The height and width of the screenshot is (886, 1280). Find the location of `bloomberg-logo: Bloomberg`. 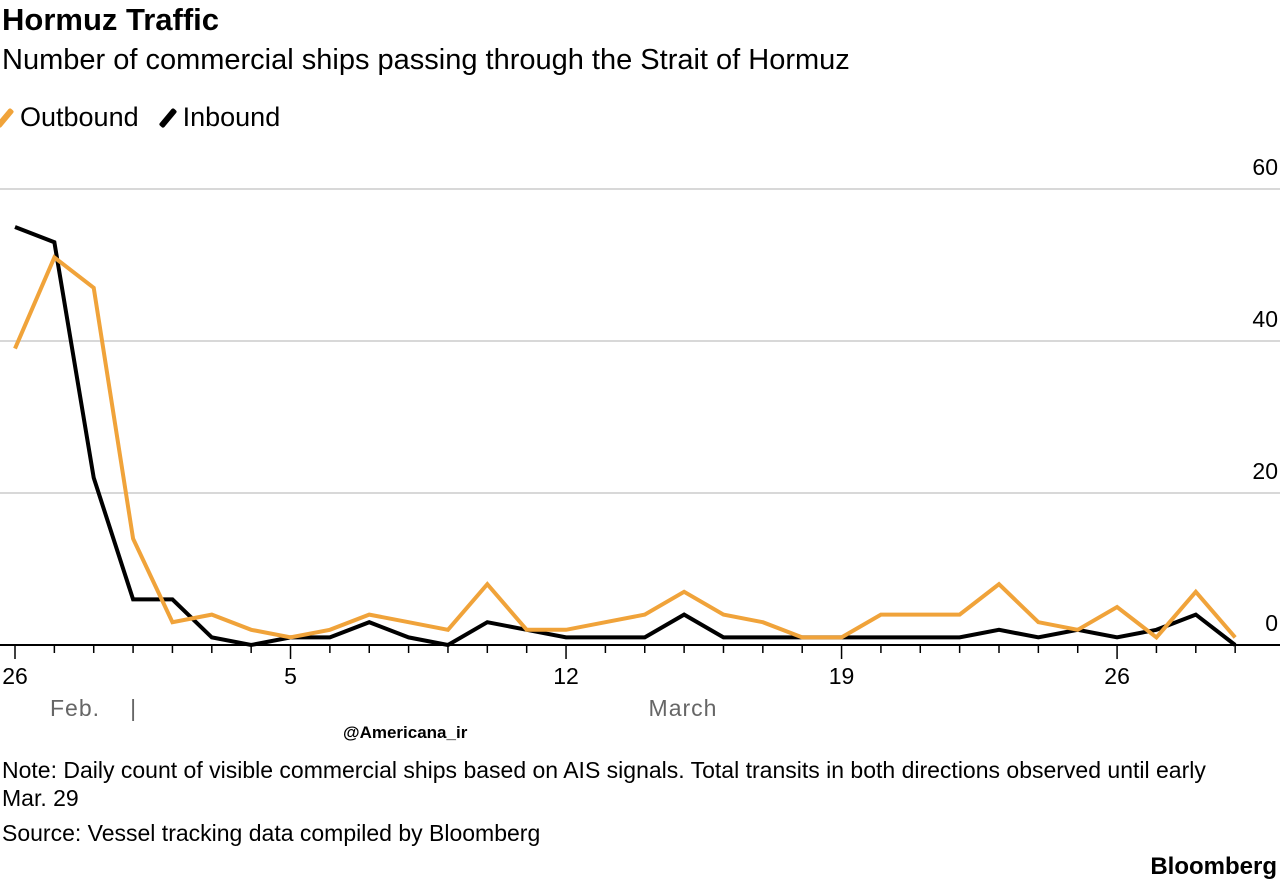

bloomberg-logo: Bloomberg is located at coordinates (1213, 866).